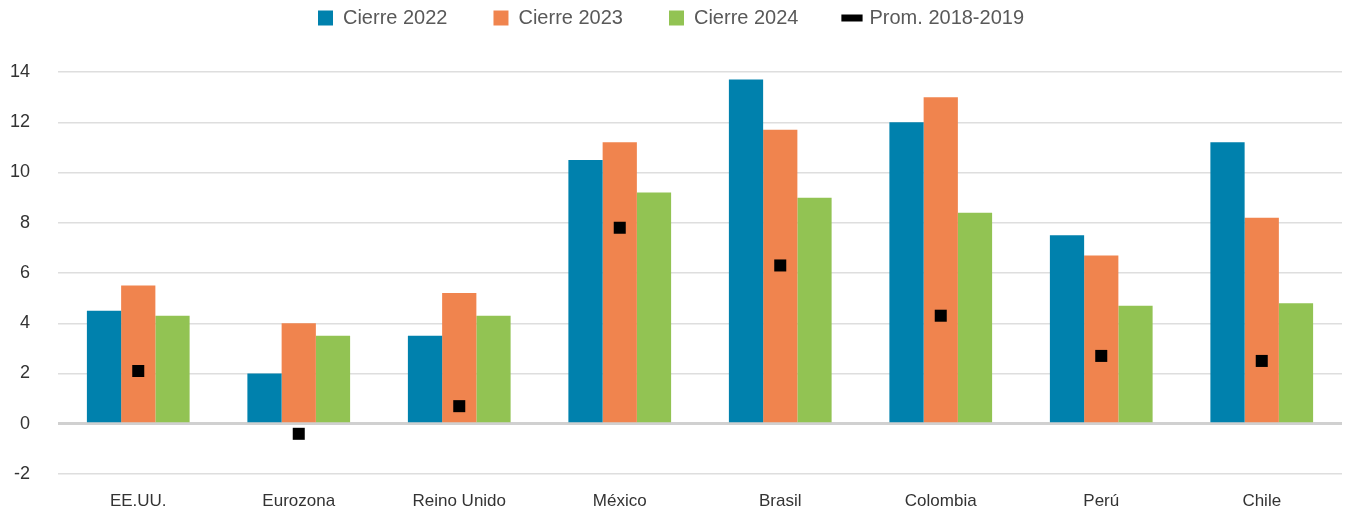 The image size is (1358, 515). I want to click on x-tick-label: EE.UU., so click(138, 500).